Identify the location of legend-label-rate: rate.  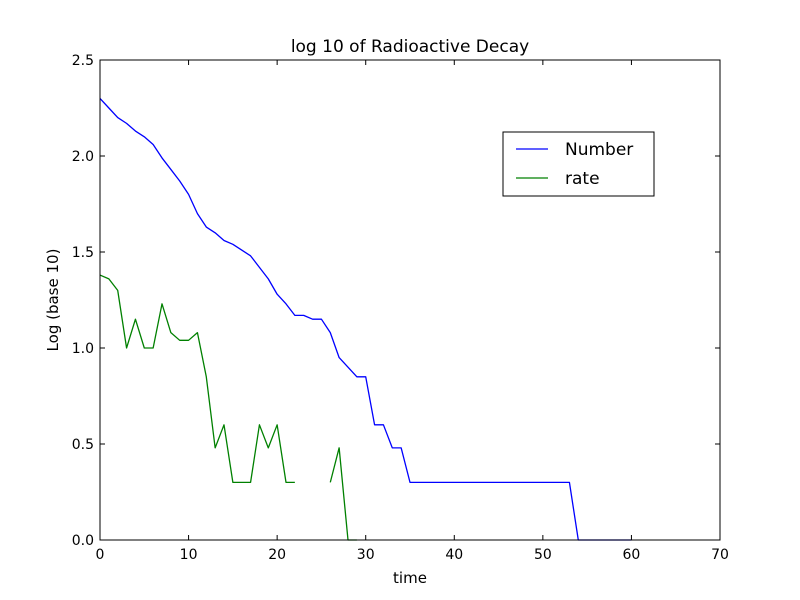
(582, 179).